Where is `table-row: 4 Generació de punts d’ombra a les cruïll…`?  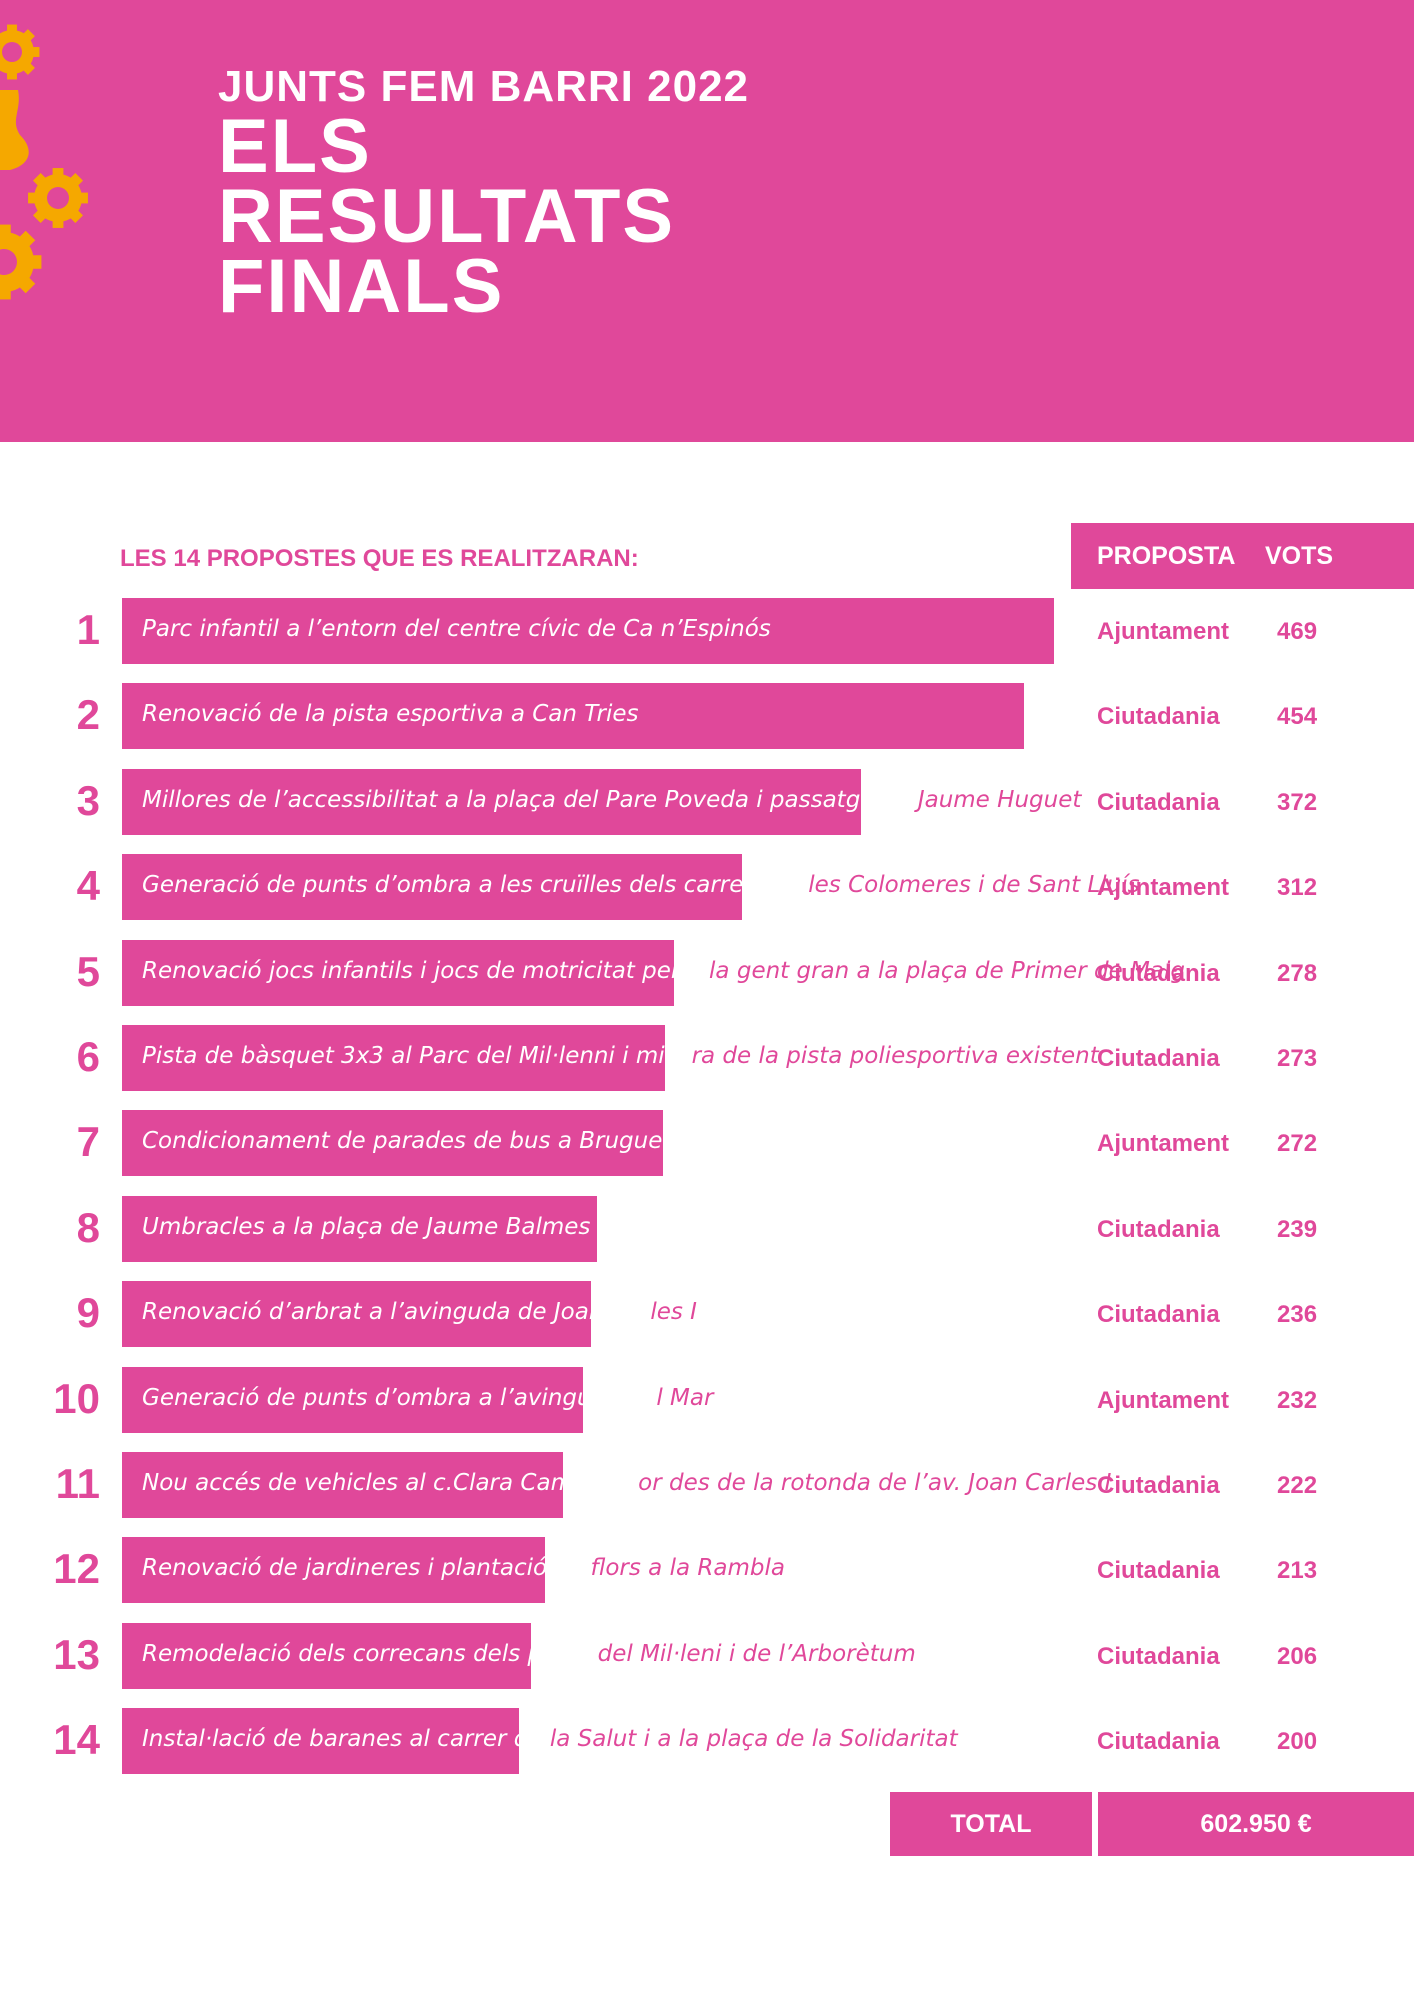 table-row: 4 Generació de punts d’ombra a les cruïll… is located at coordinates (707, 887).